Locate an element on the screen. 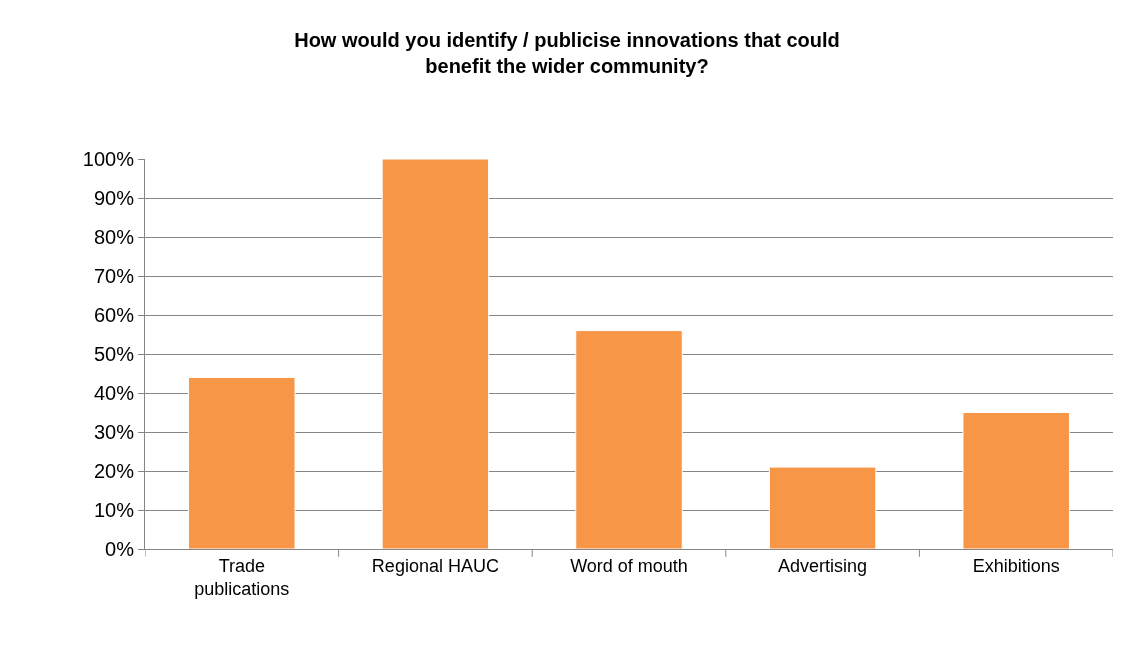  x-tick-label: Exhibitions is located at coordinates (1016, 565).